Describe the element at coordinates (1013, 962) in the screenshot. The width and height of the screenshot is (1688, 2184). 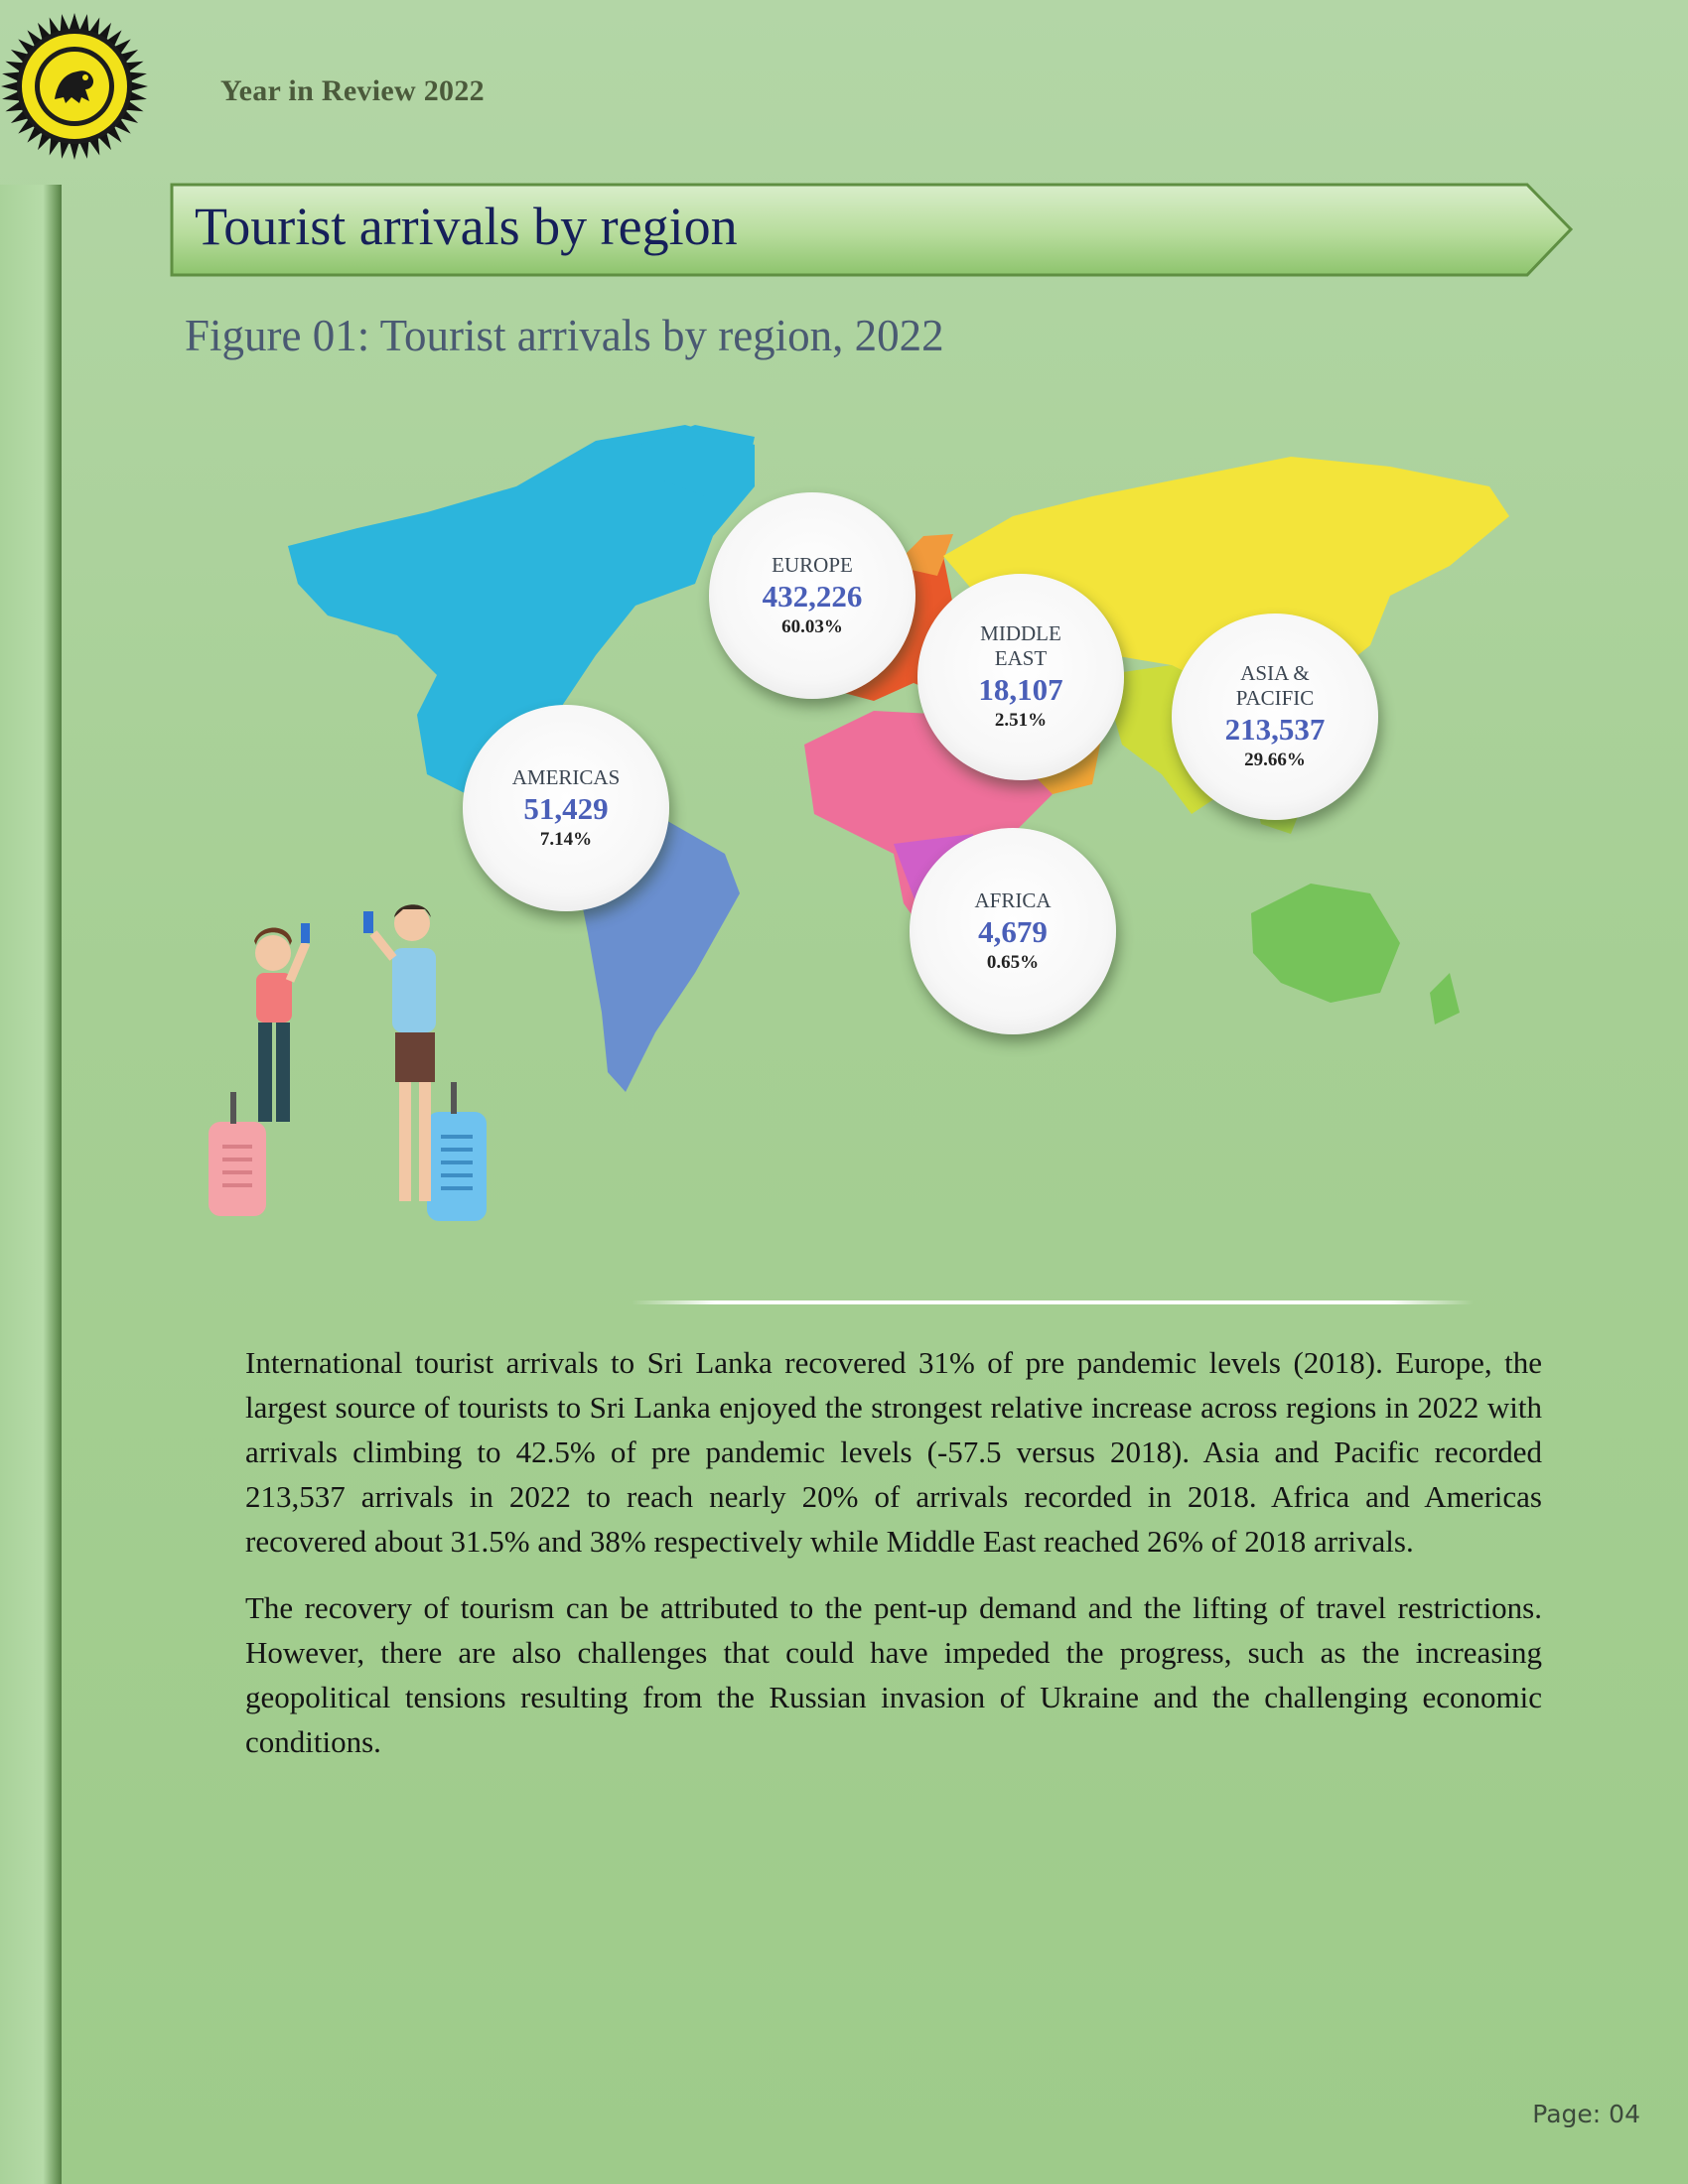
I see `region-share: 0.65%` at that location.